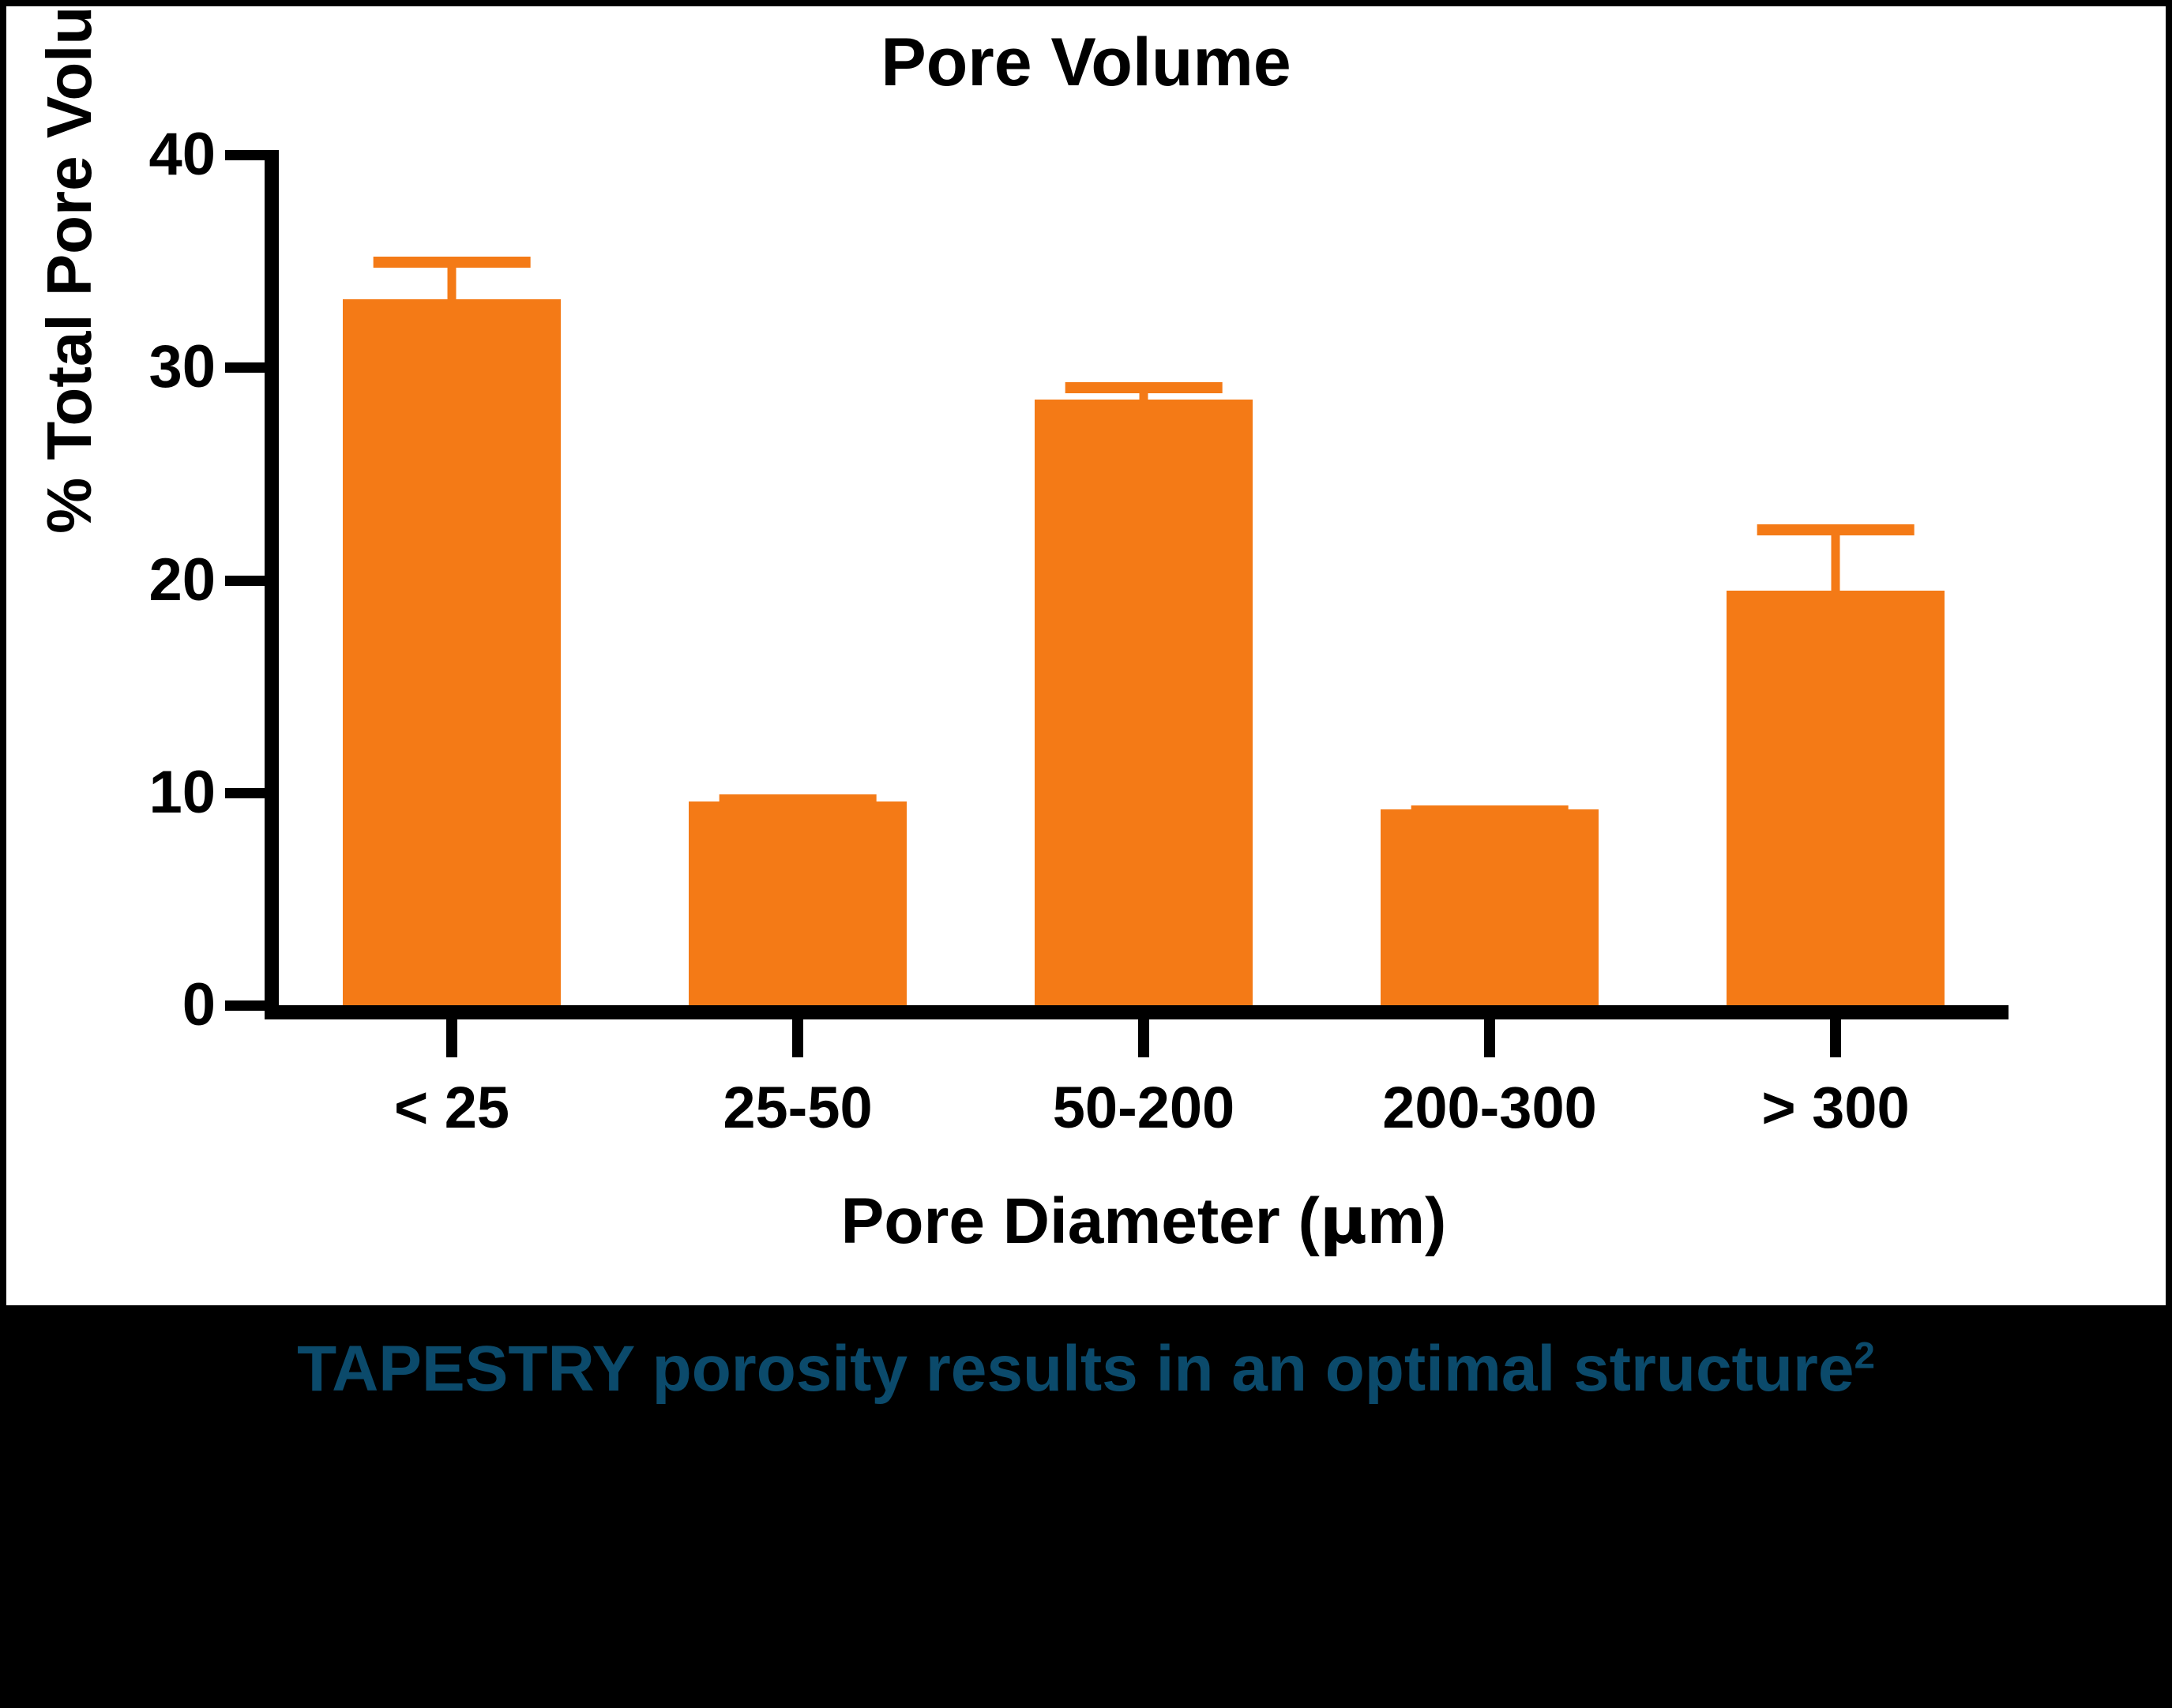 The height and width of the screenshot is (1708, 2172). What do you see at coordinates (1490, 1107) in the screenshot?
I see `x-axis-tick-label: 200-300` at bounding box center [1490, 1107].